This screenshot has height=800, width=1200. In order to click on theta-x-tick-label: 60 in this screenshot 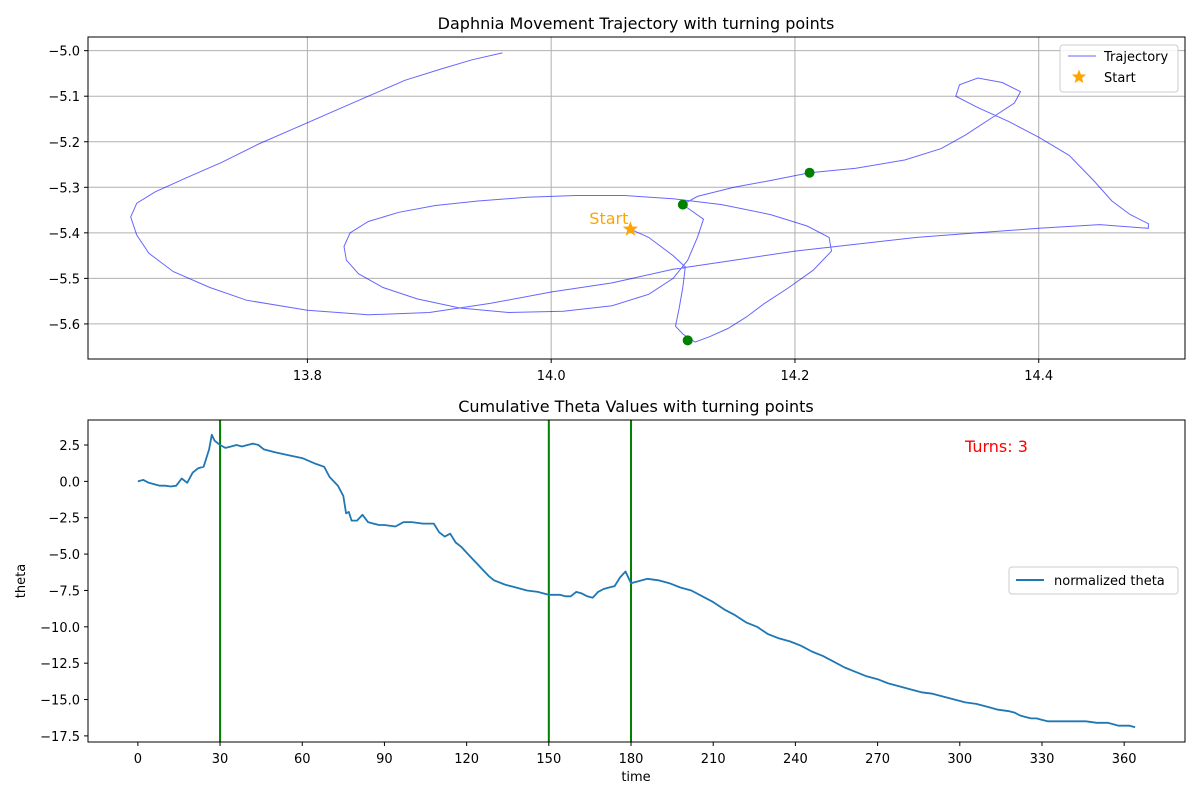, I will do `click(302, 759)`.